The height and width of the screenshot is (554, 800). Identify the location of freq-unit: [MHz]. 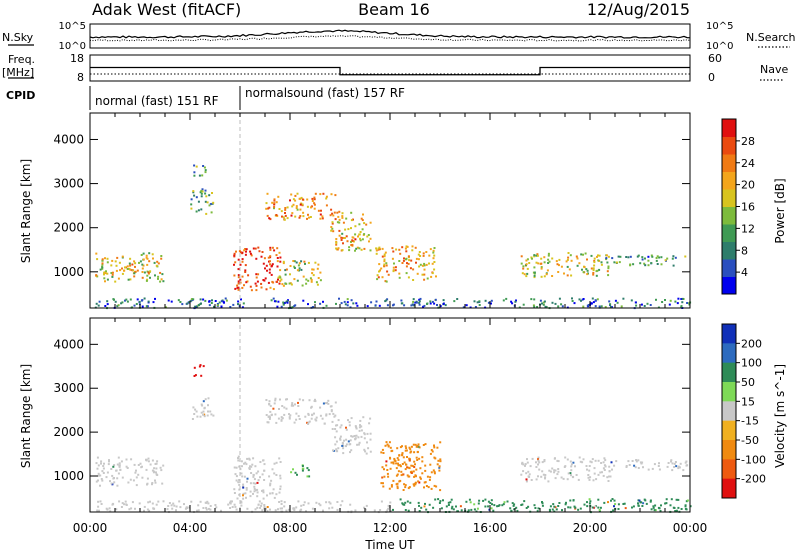
(18, 72).